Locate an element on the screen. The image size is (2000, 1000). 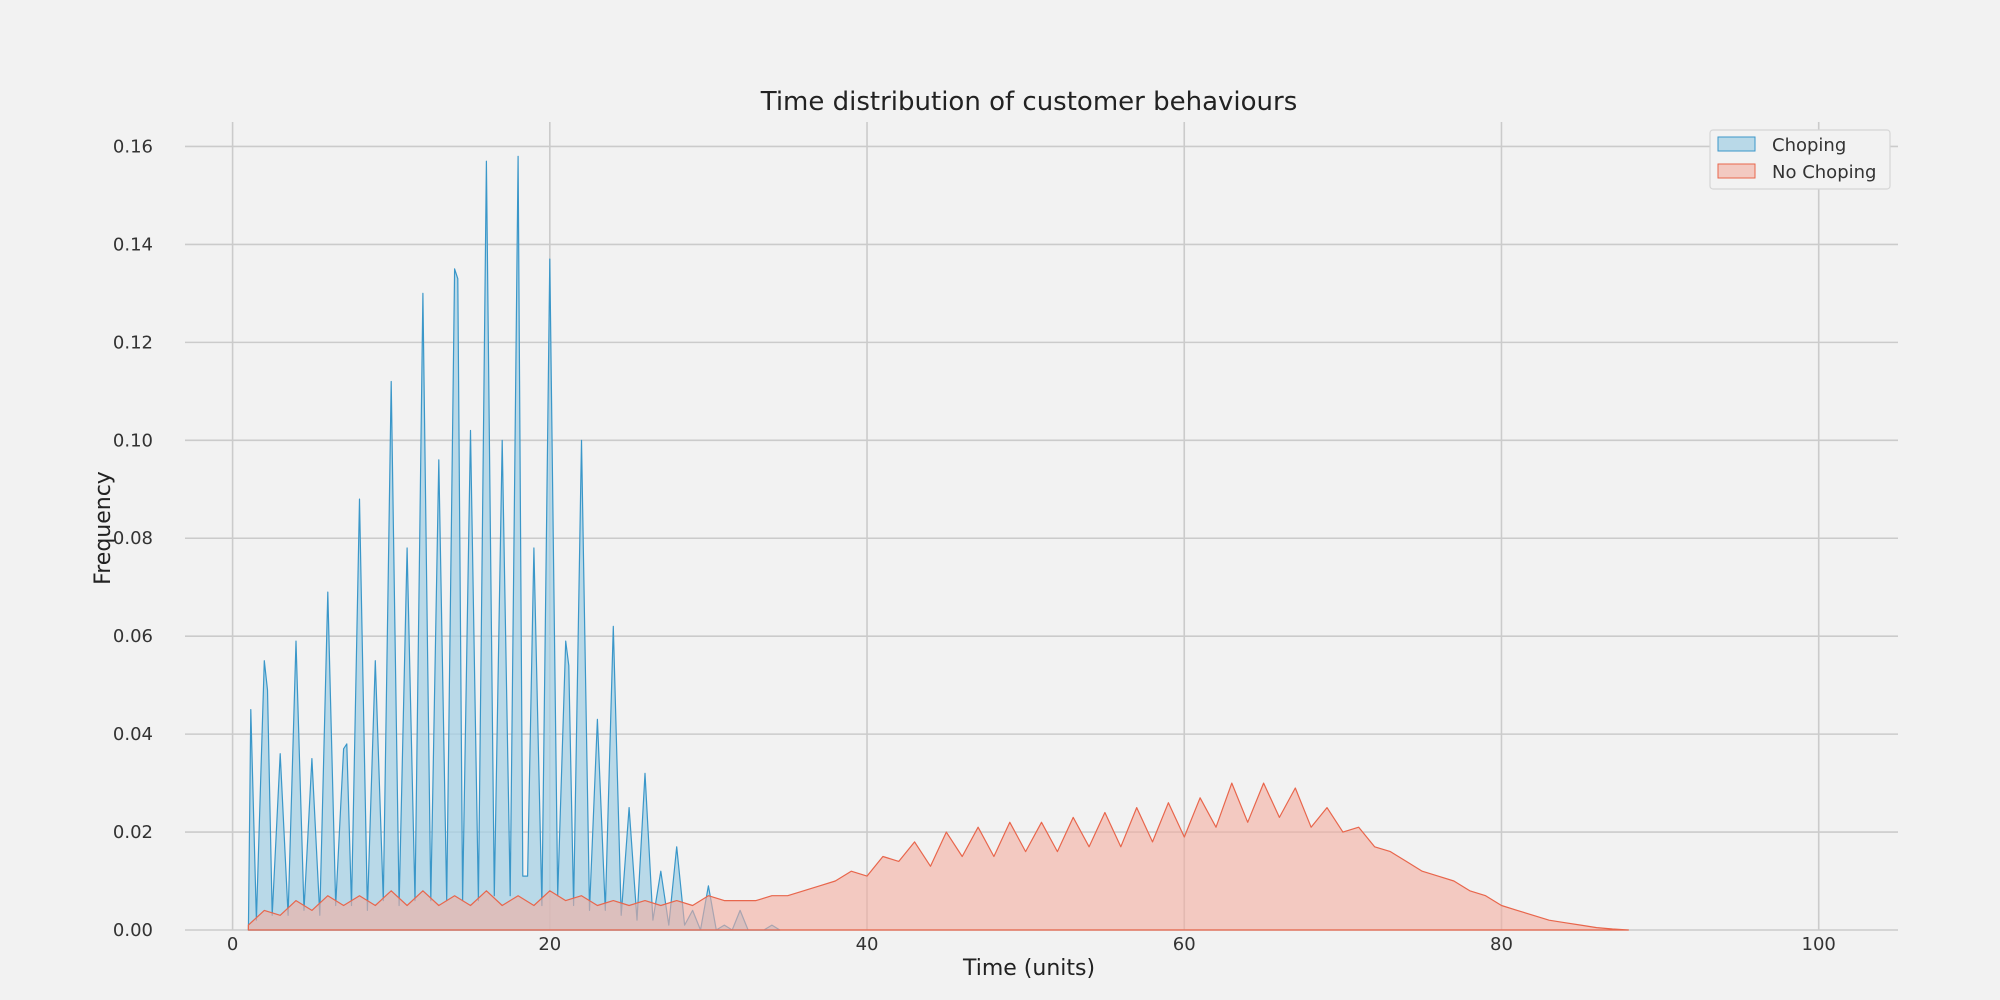
x-tick-label: 0 is located at coordinates (232, 944).